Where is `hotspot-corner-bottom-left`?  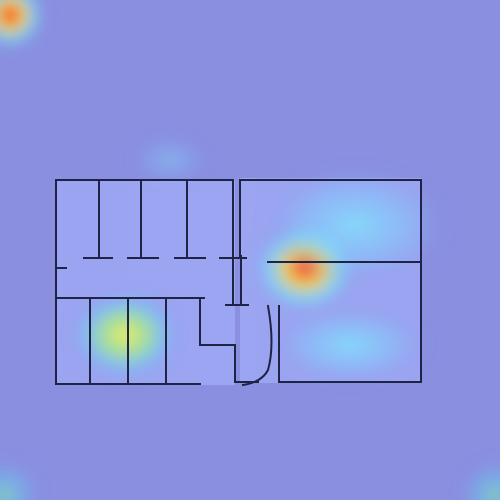
hotspot-corner-bottom-left is located at coordinates (21, 478).